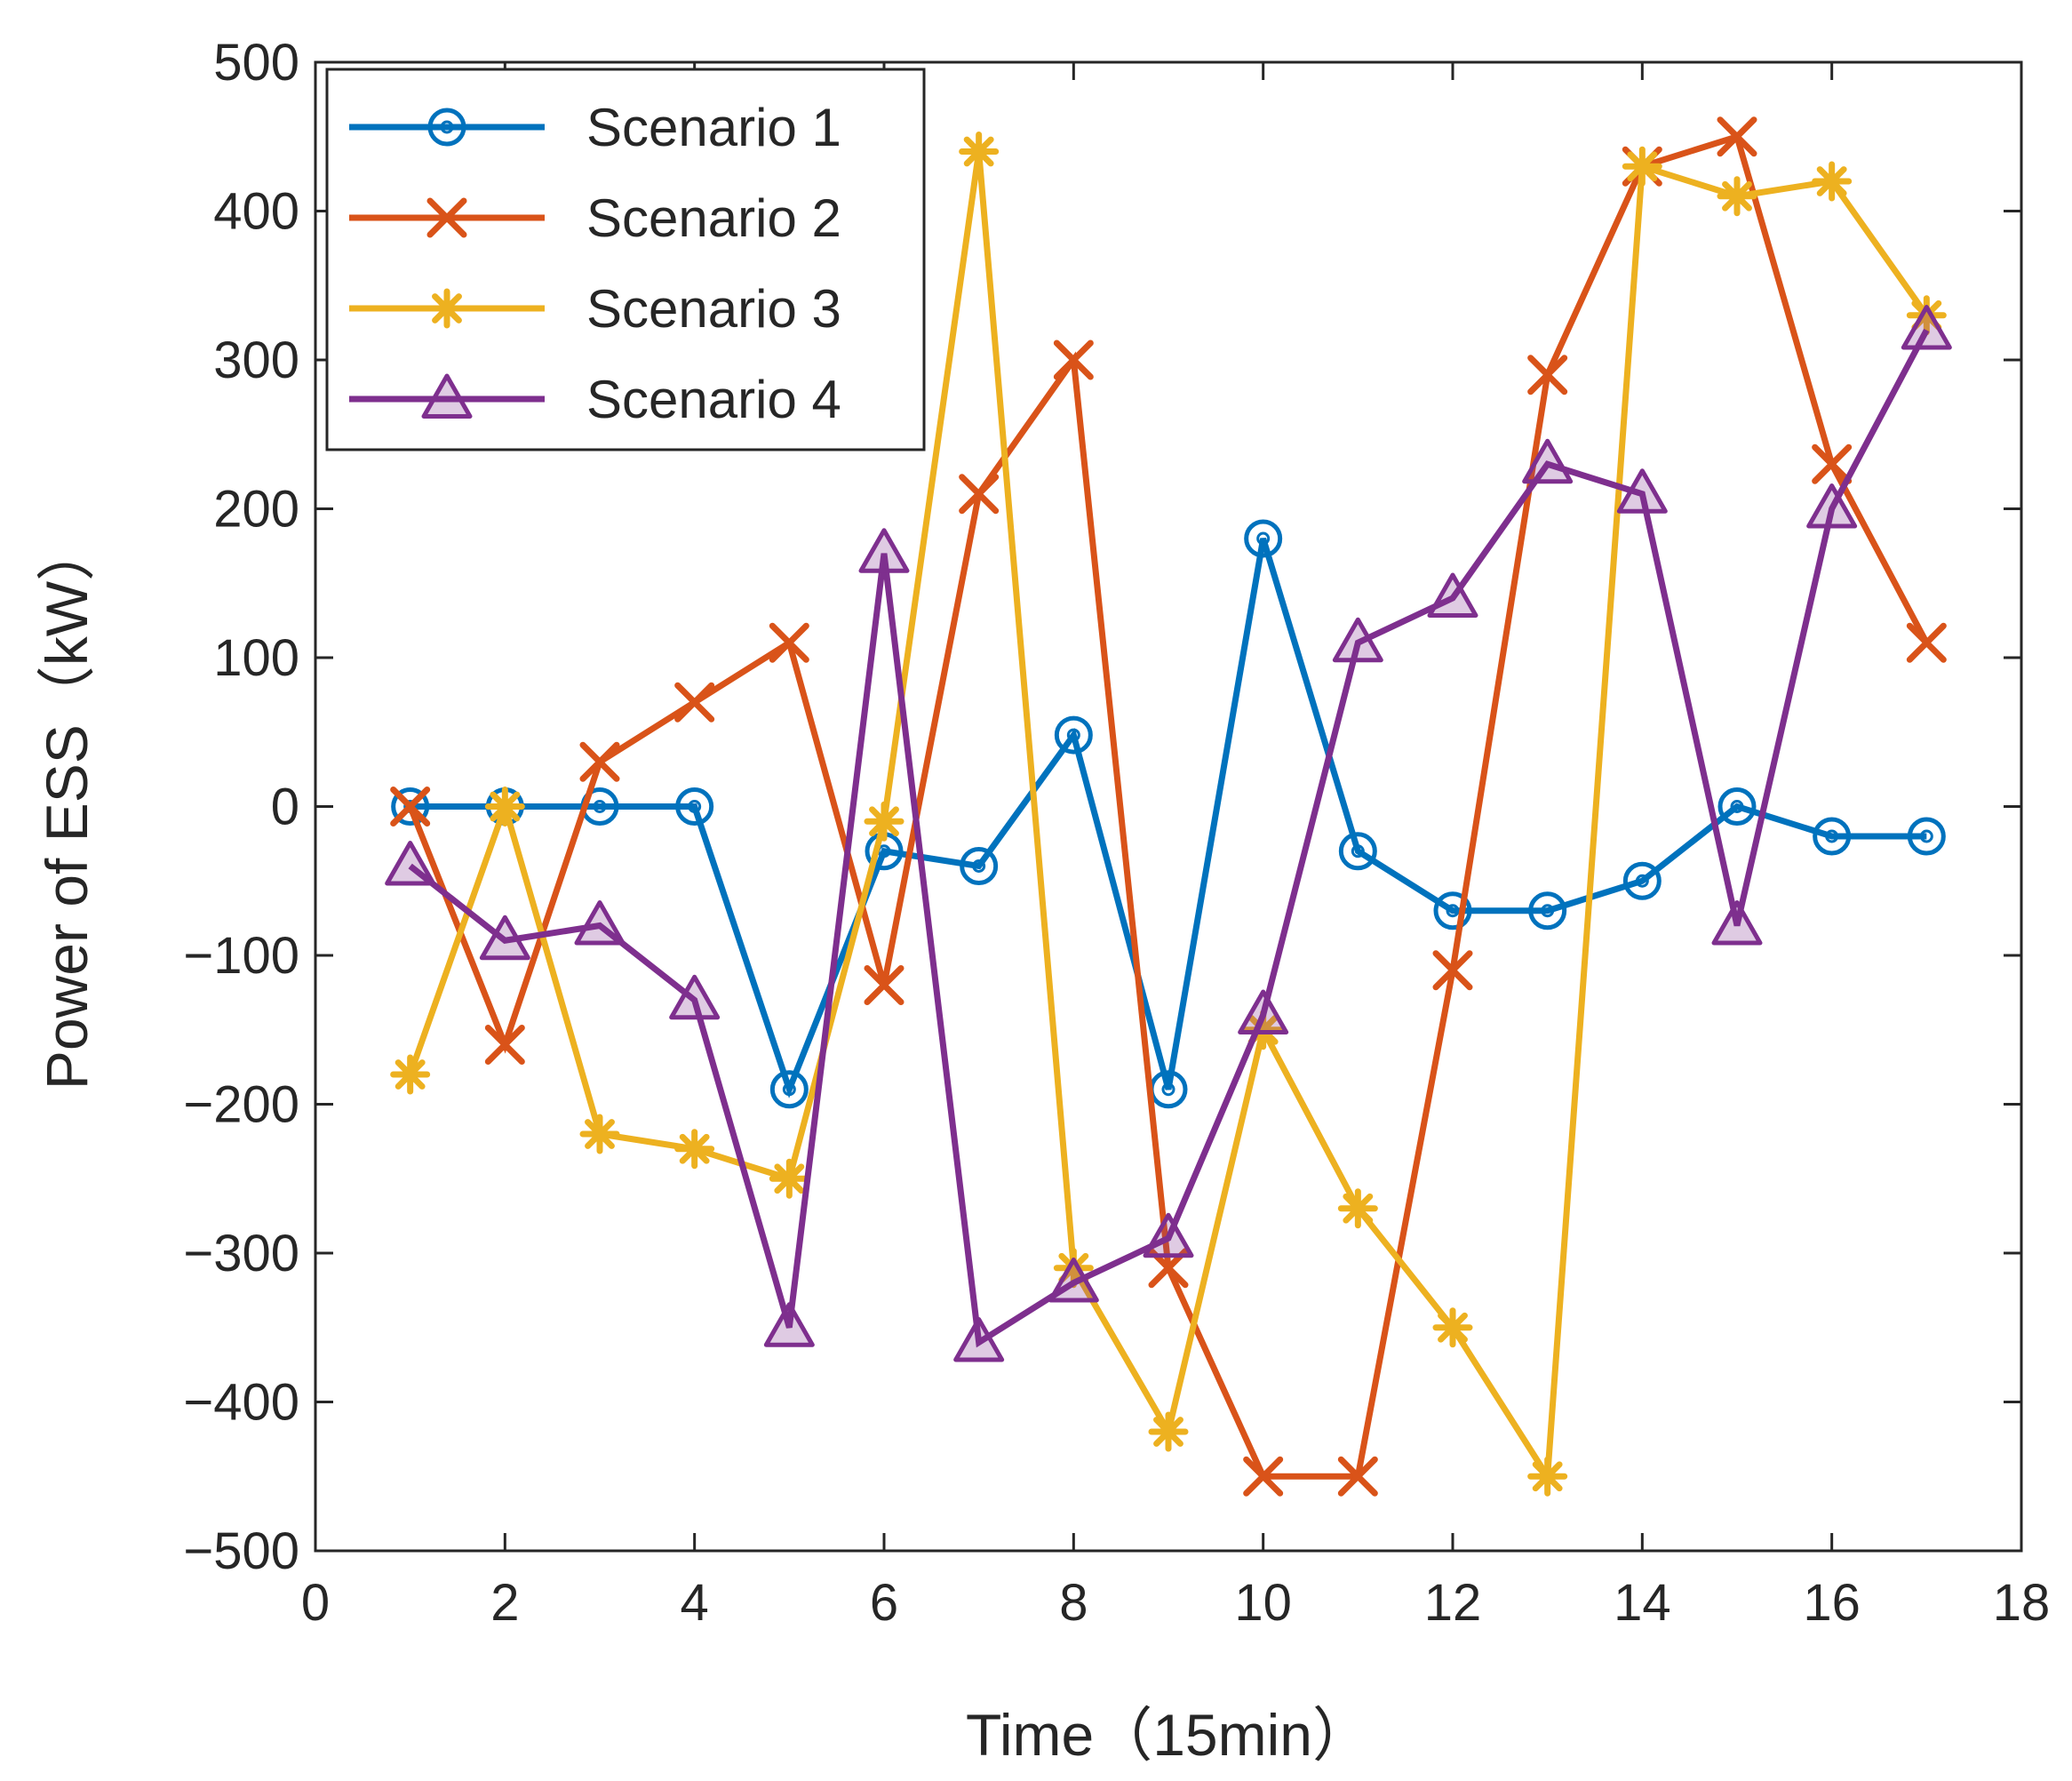 The image size is (2072, 1781). I want to click on x-tick-label: 6, so click(884, 1603).